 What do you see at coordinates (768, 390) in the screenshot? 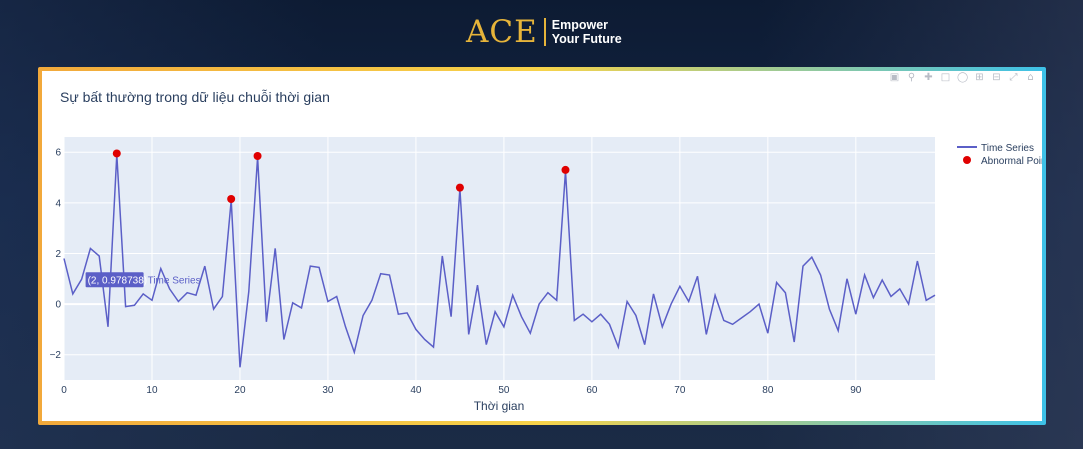
I see `x-tick-label: 80` at bounding box center [768, 390].